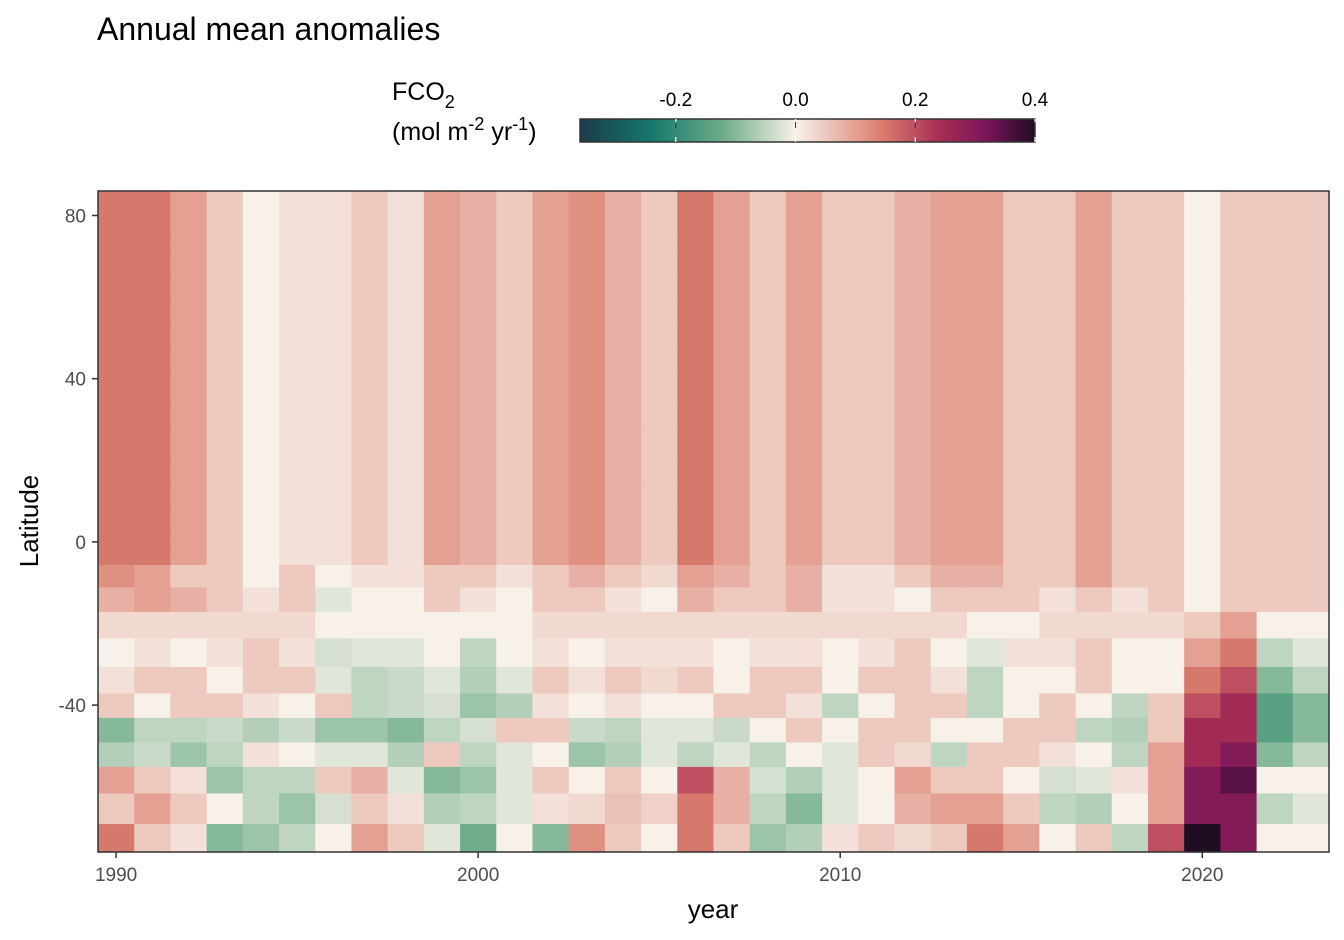 Image resolution: width=1344 pixels, height=940 pixels. I want to click on x-tick-label: 2000, so click(478, 875).